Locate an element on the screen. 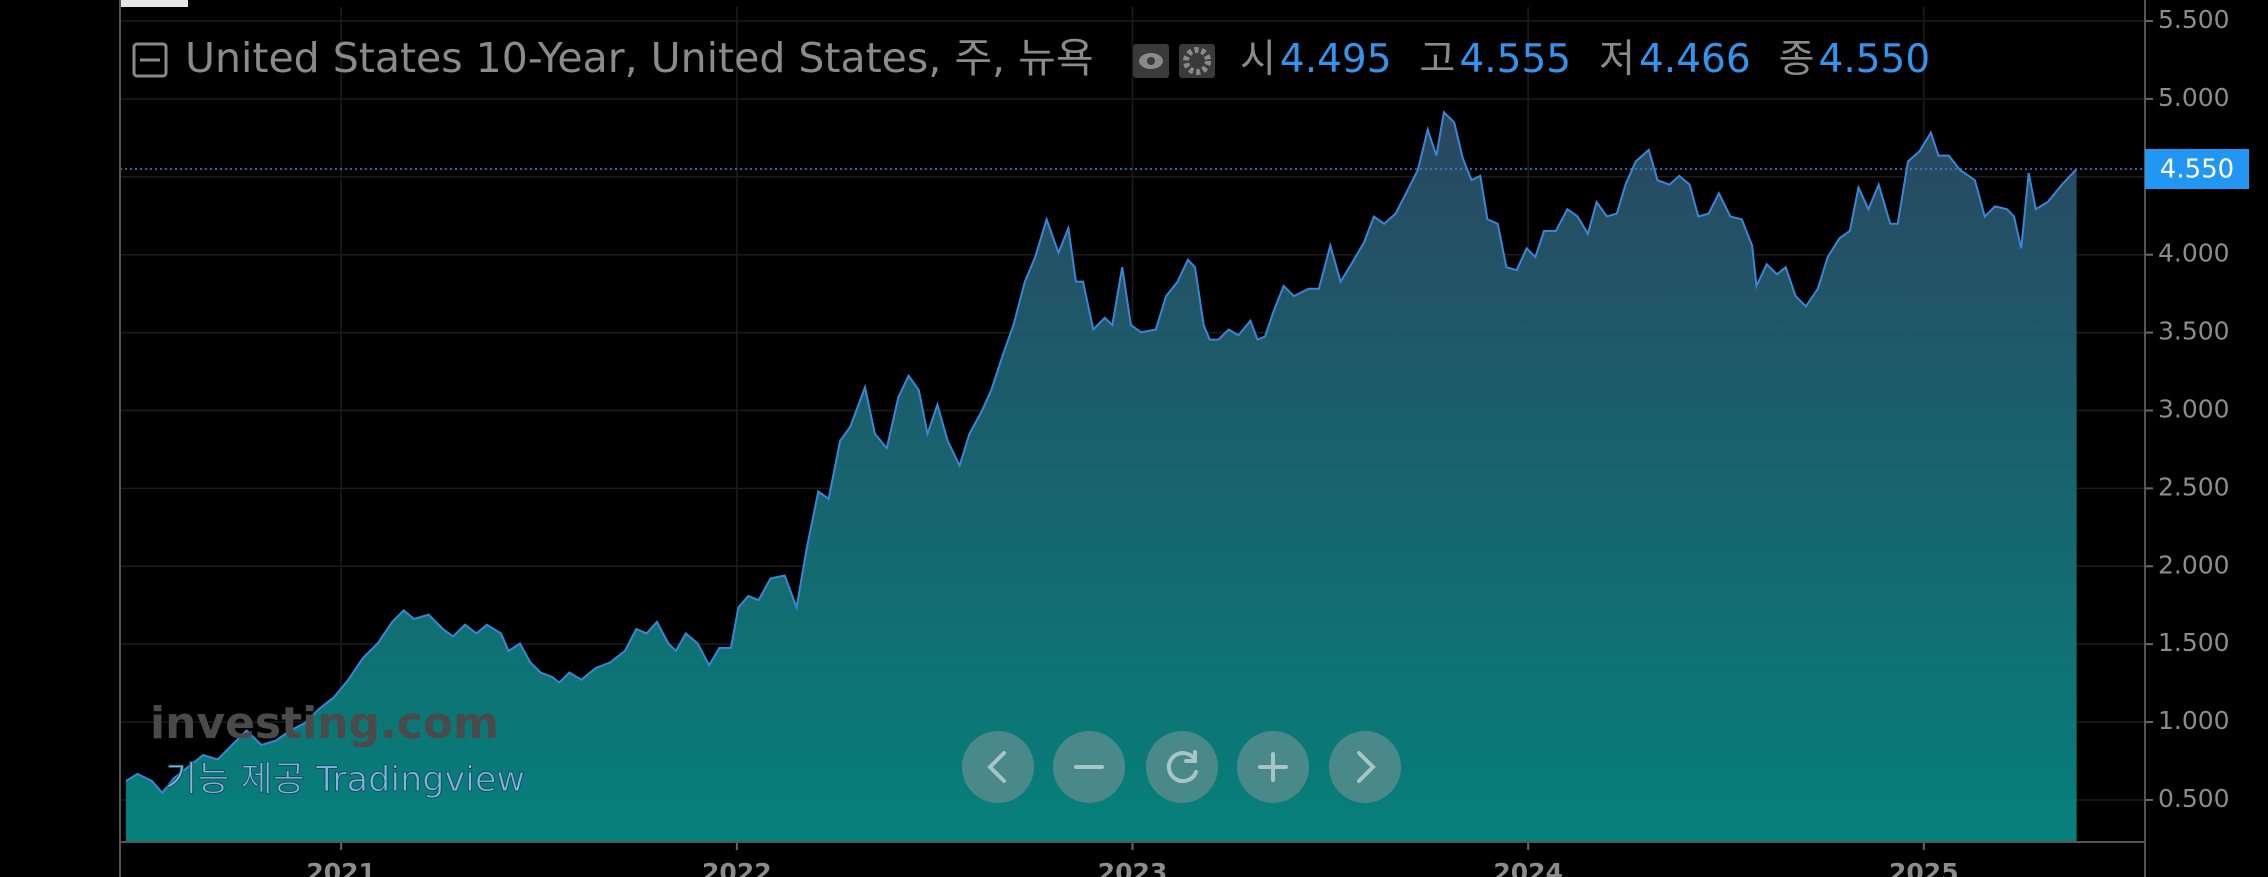 This screenshot has width=2268, height=877. watermark-logo: investing.com is located at coordinates (324, 723).